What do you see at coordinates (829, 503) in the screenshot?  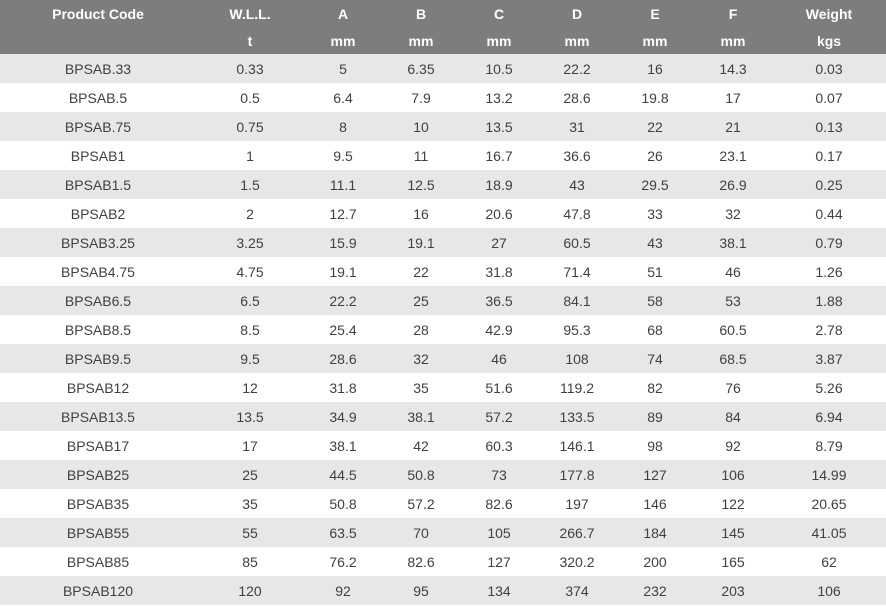 I see `cell-weight: 20.65` at bounding box center [829, 503].